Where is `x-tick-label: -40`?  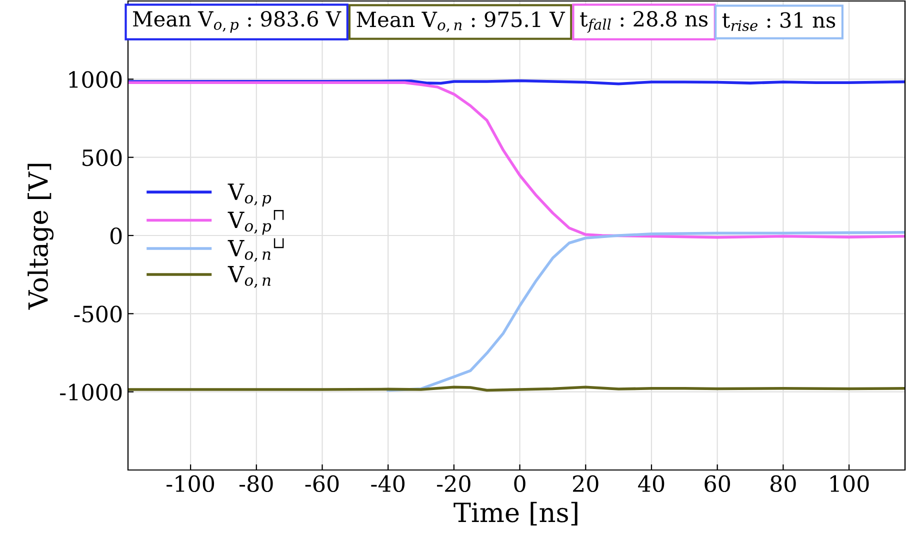 x-tick-label: -40 is located at coordinates (388, 483).